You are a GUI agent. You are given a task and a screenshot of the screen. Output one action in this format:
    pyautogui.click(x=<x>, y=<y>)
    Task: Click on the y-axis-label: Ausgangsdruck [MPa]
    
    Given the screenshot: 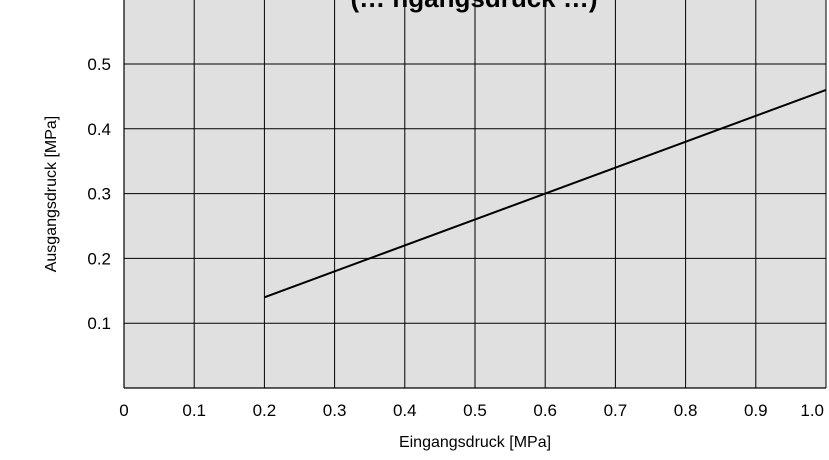 What is the action you would take?
    pyautogui.click(x=51, y=194)
    